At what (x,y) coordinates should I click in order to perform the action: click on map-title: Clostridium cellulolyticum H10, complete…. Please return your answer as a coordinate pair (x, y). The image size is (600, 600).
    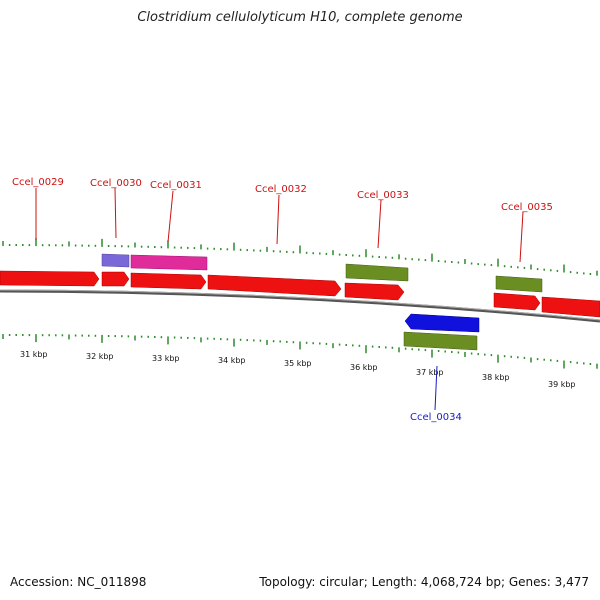
    Looking at the image, I should click on (300, 17).